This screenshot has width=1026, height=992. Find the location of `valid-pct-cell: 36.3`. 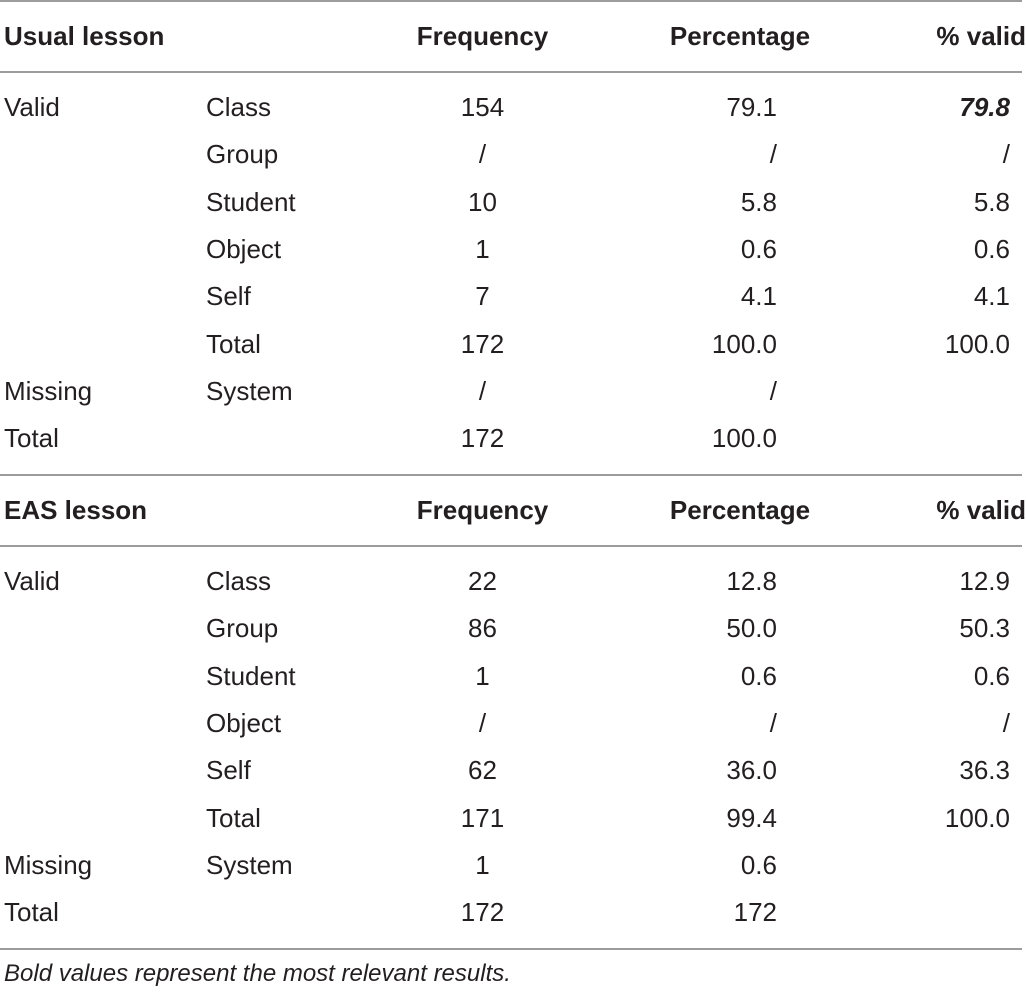

valid-pct-cell: 36.3 is located at coordinates (984, 770).